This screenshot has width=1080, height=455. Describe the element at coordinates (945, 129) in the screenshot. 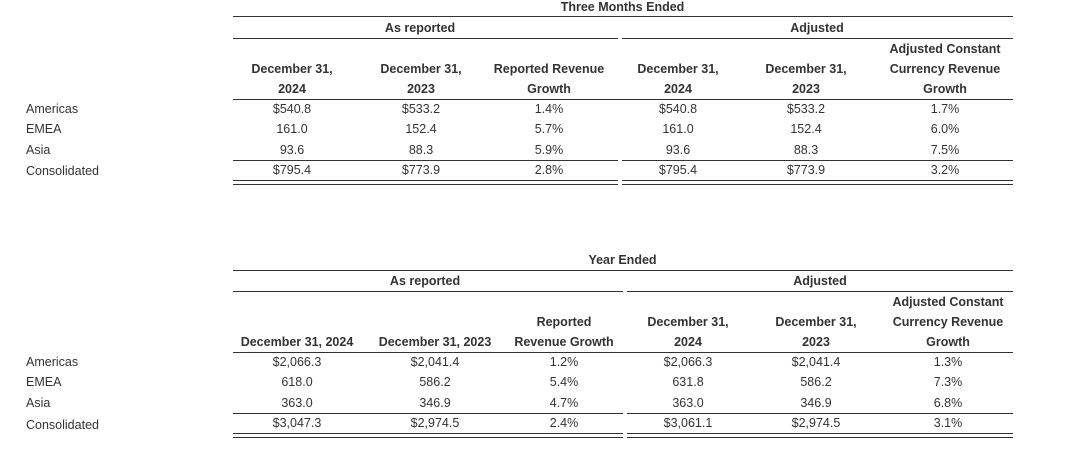

I see `cell: 6.0%` at that location.